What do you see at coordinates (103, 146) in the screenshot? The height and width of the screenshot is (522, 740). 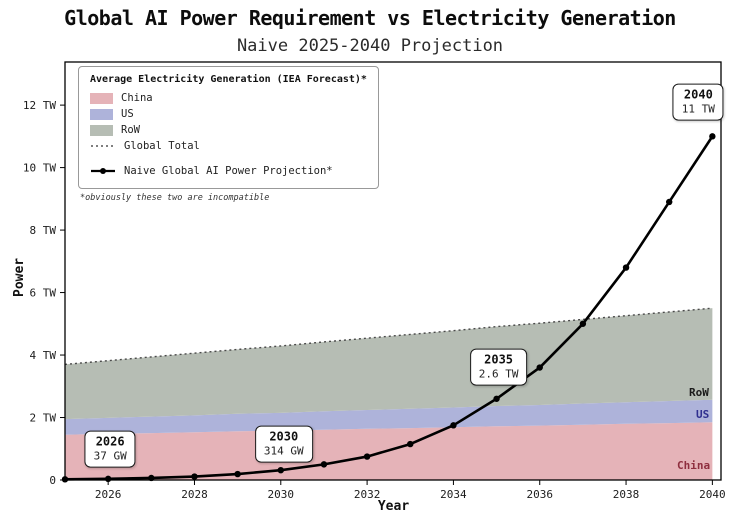 I see `dotted-line-icon` at bounding box center [103, 146].